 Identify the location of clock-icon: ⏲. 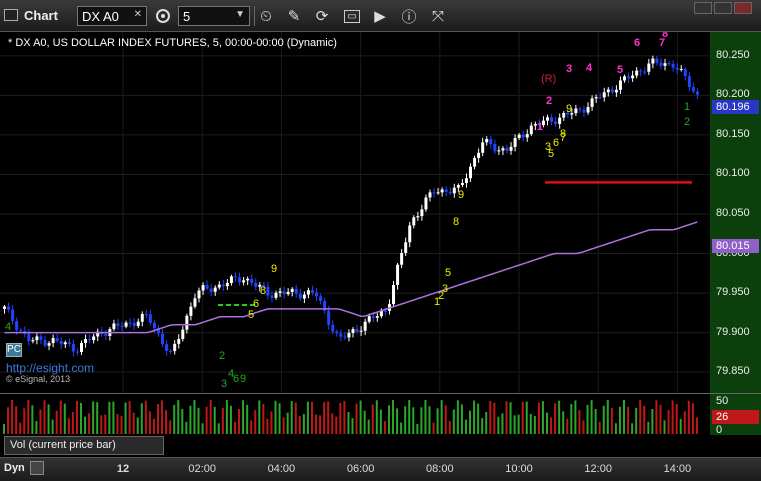
(266, 16).